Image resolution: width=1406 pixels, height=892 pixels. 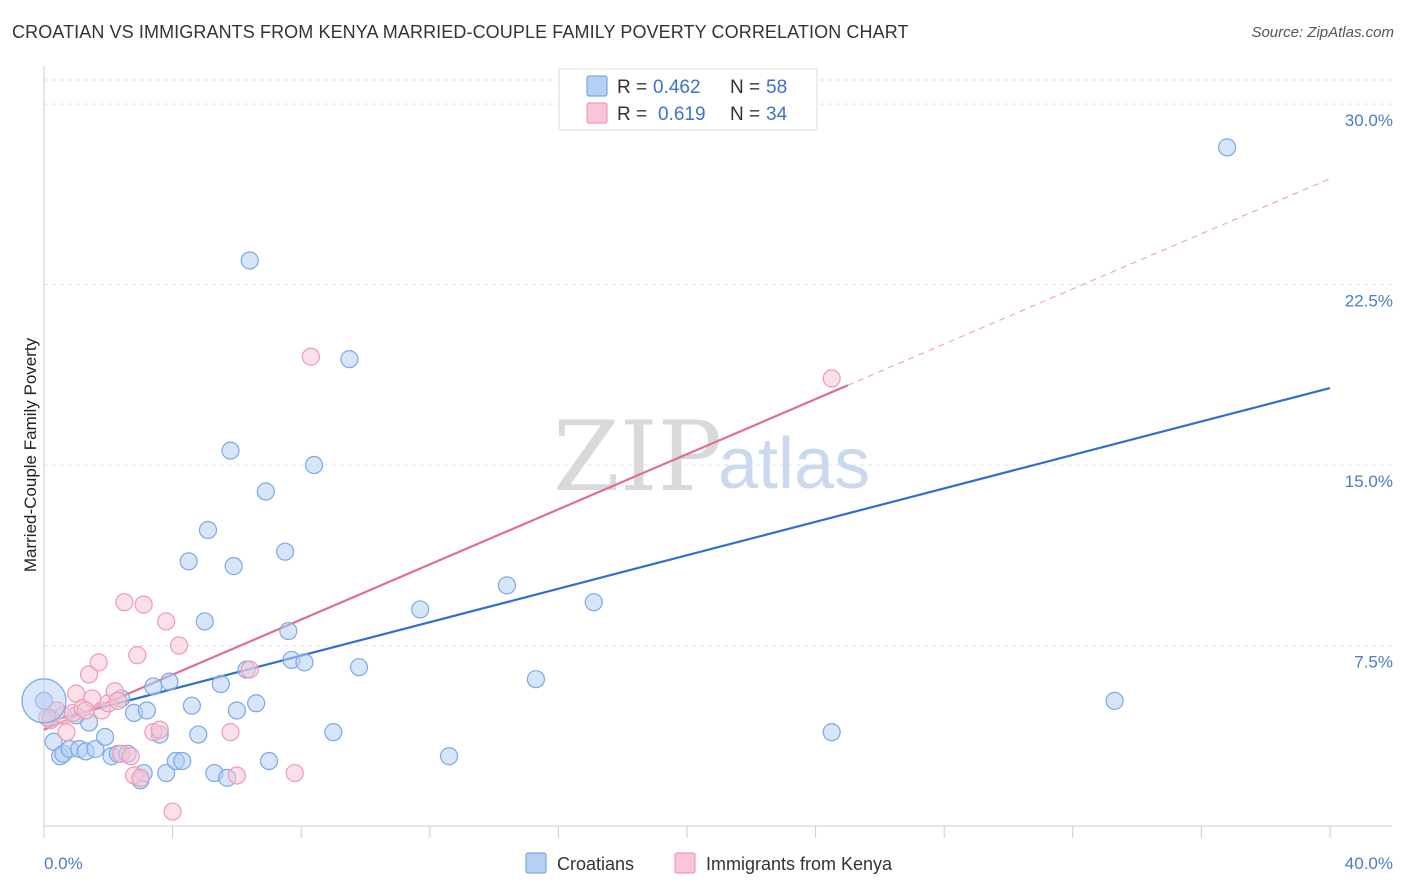 What do you see at coordinates (1369, 481) in the screenshot?
I see `y-tick-label: 15.0%` at bounding box center [1369, 481].